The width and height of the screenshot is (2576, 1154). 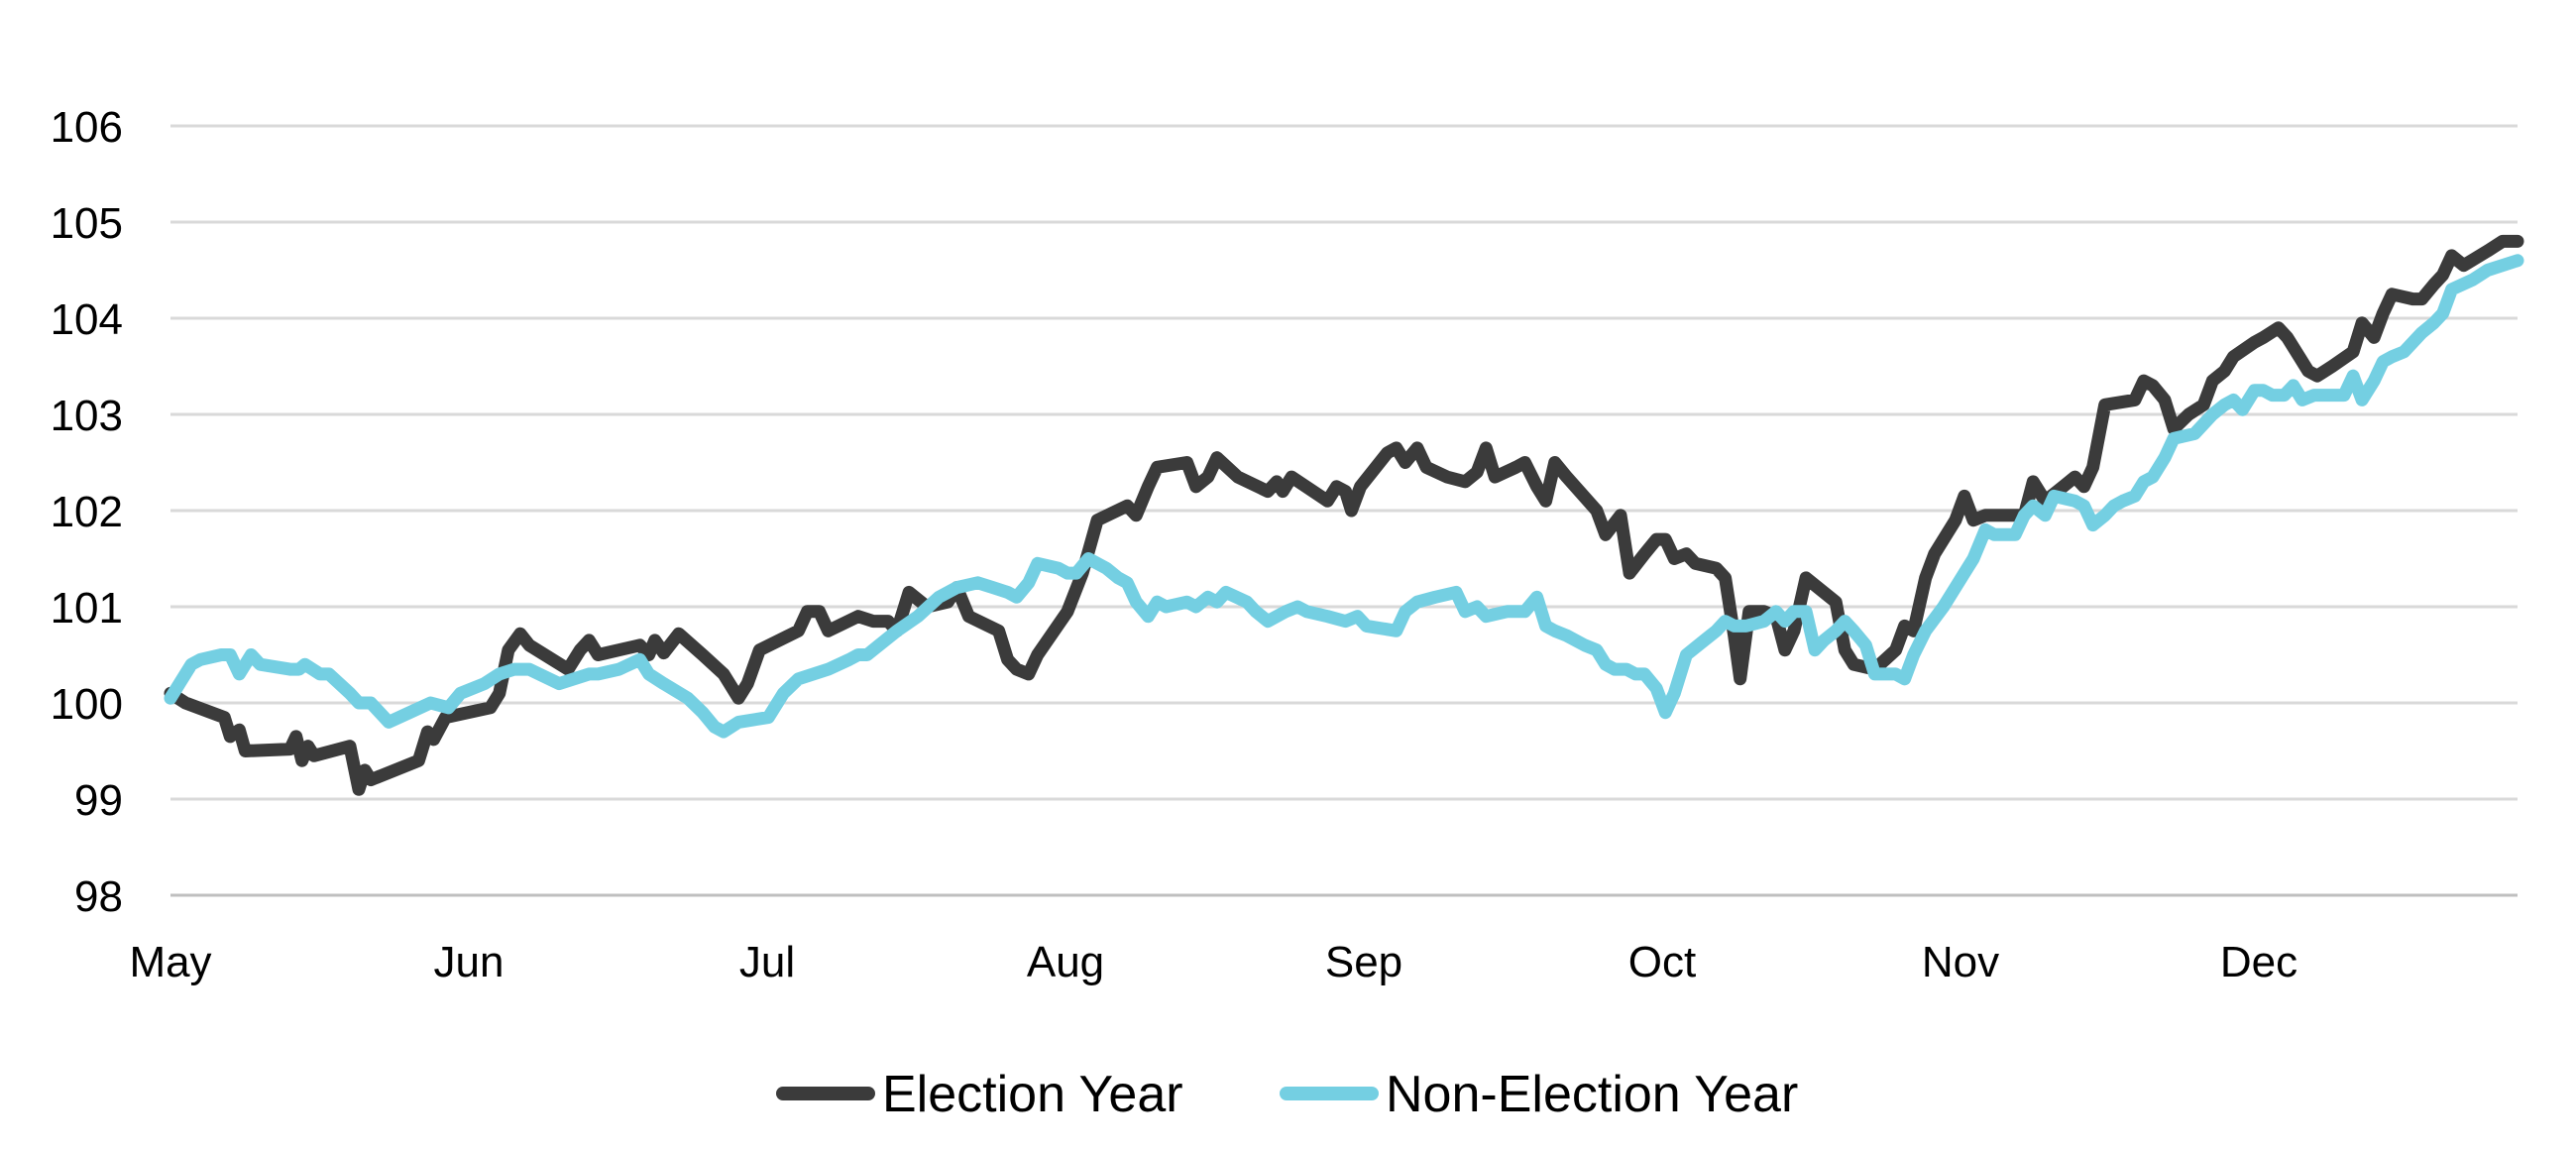 What do you see at coordinates (2258, 962) in the screenshot?
I see `x-tick-label-dec: Dec` at bounding box center [2258, 962].